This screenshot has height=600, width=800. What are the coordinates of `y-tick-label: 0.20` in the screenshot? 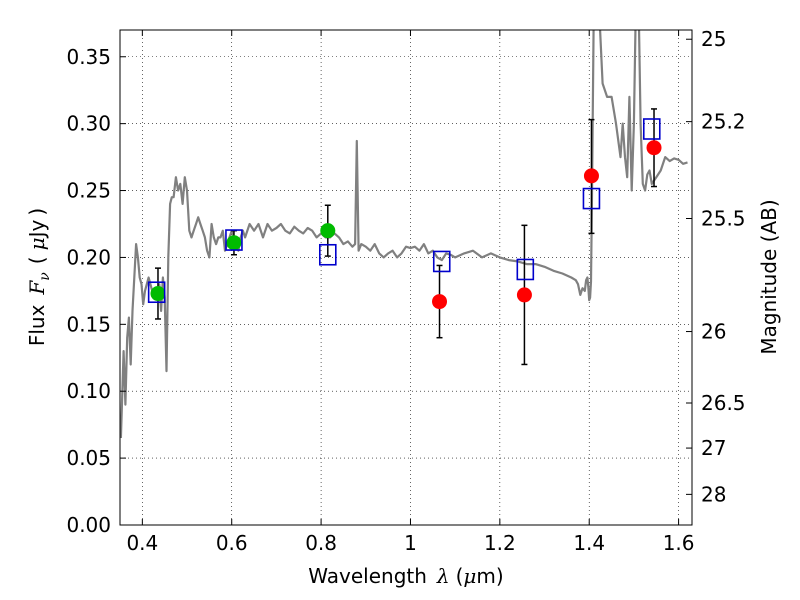 It's located at (88, 257).